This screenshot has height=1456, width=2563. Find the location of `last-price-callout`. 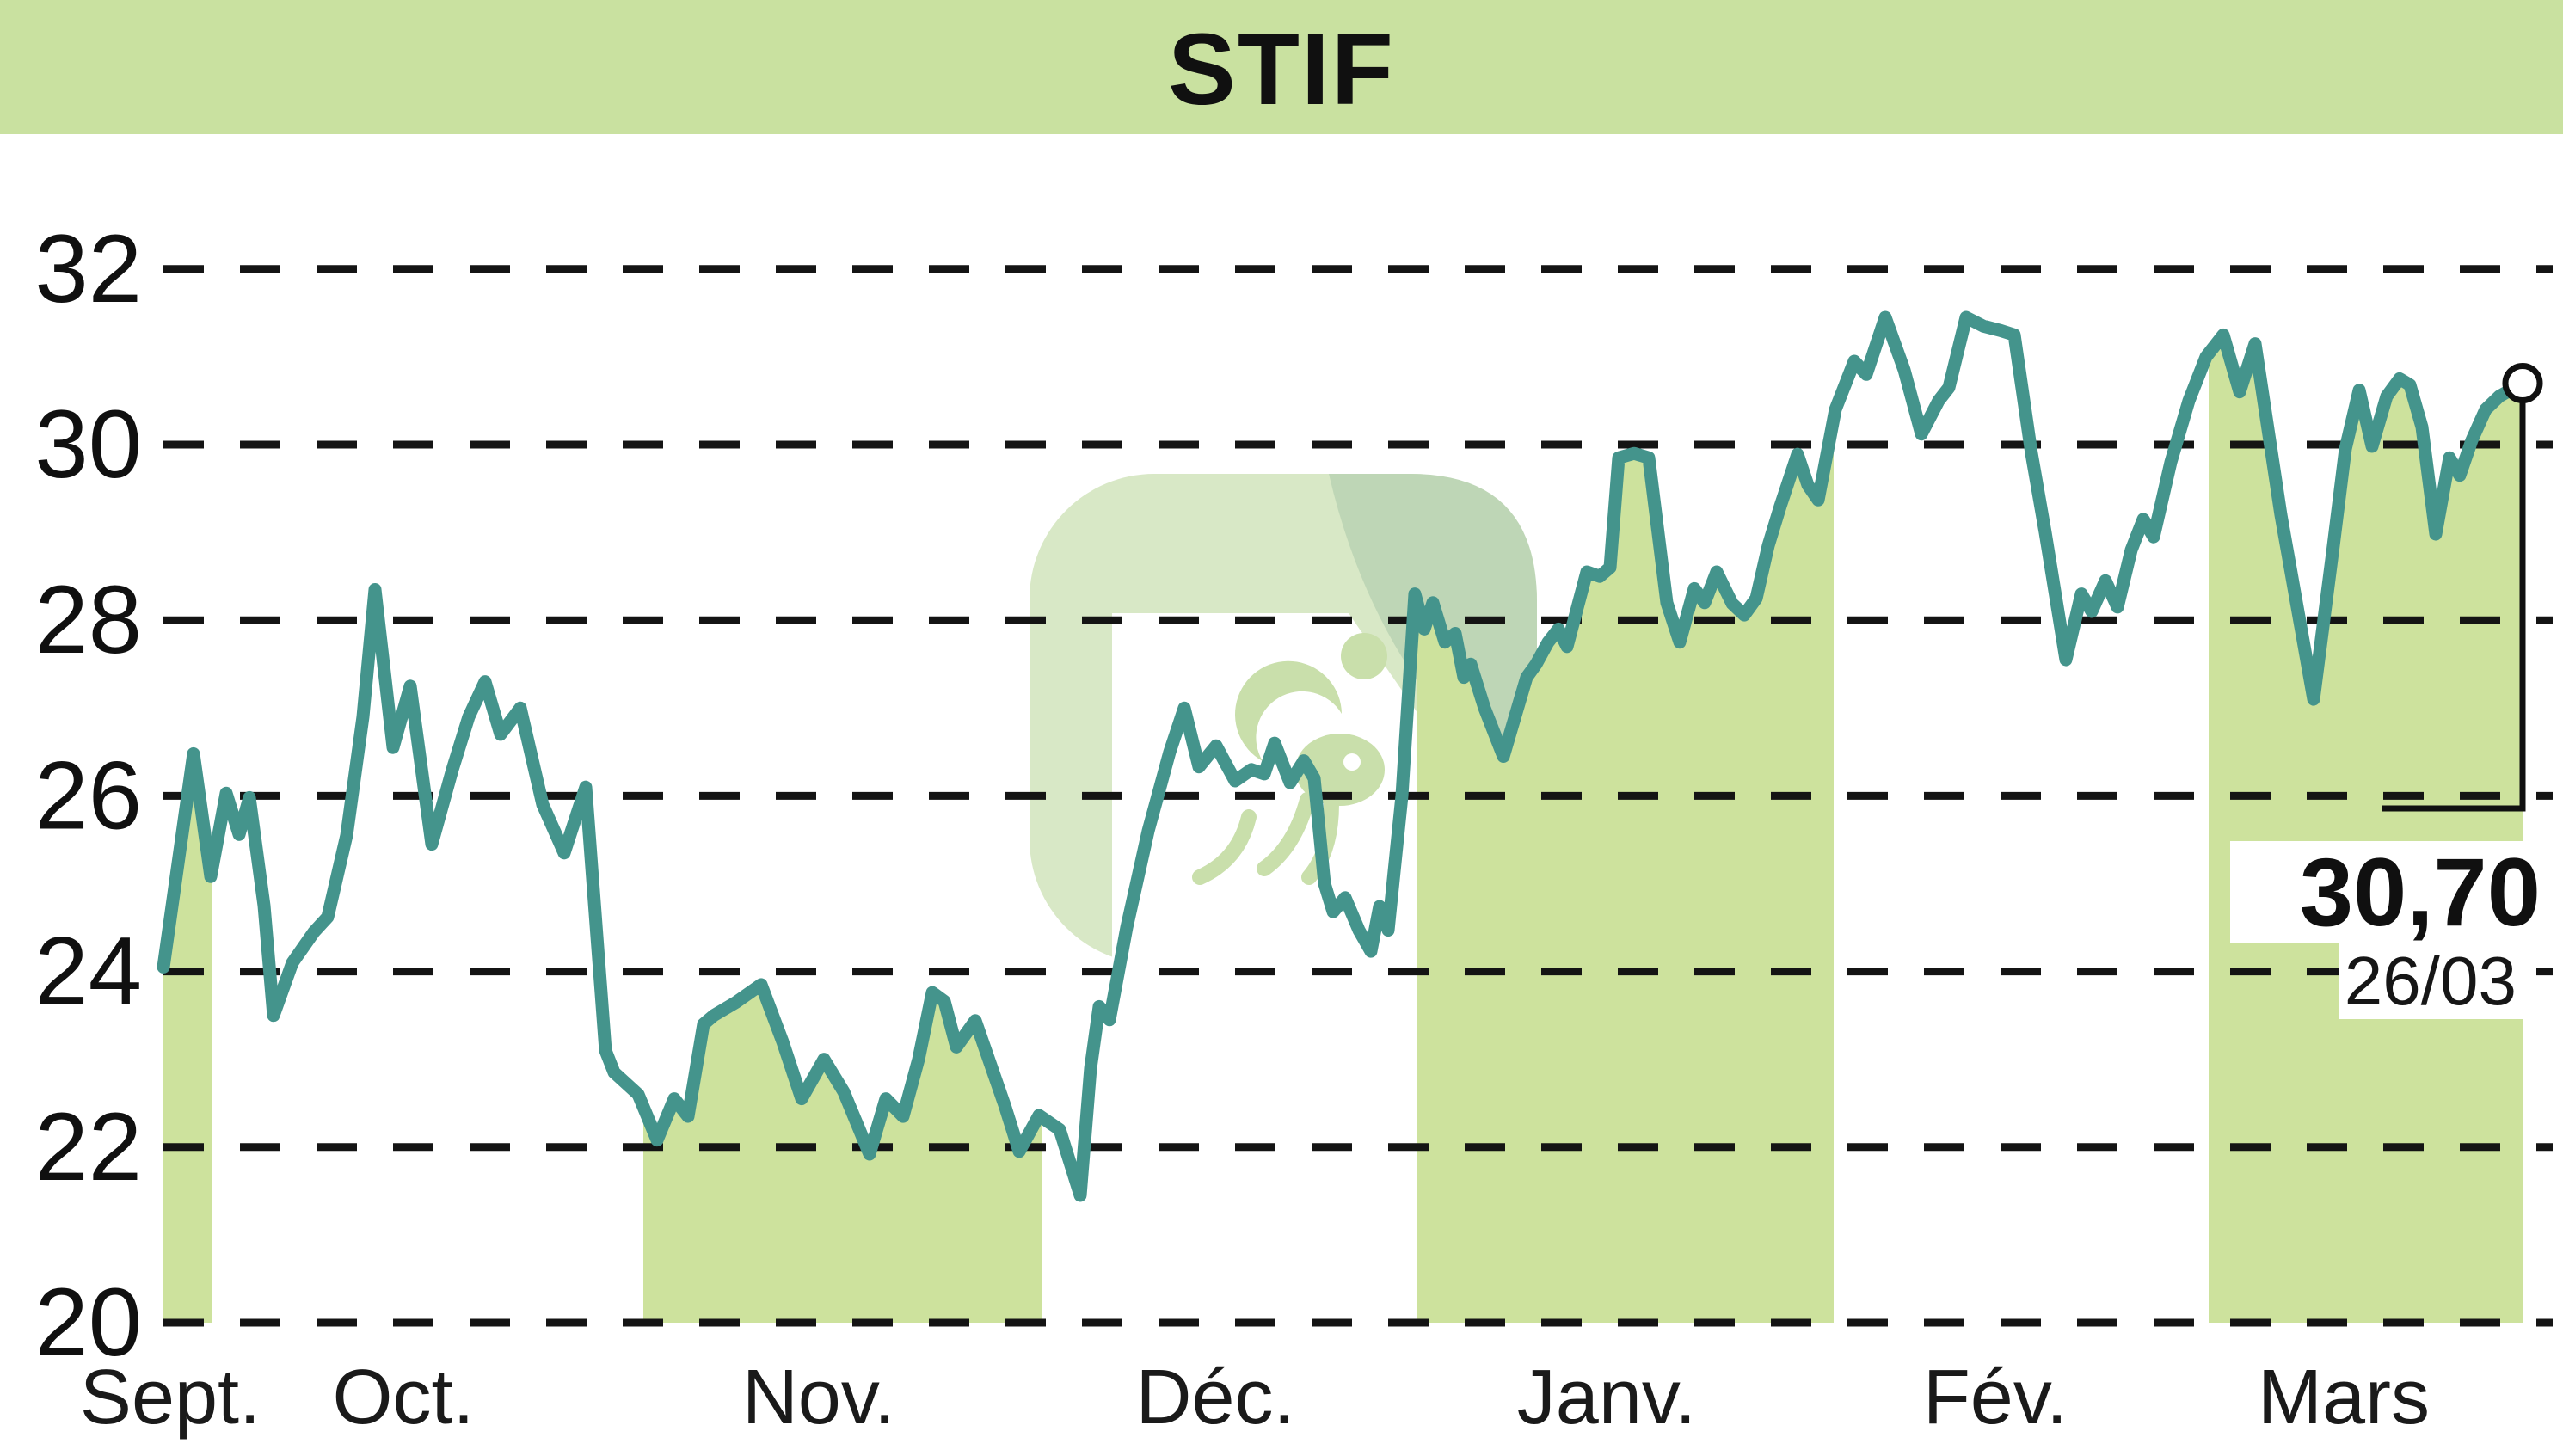

last-price-callout is located at coordinates (2462, 587).